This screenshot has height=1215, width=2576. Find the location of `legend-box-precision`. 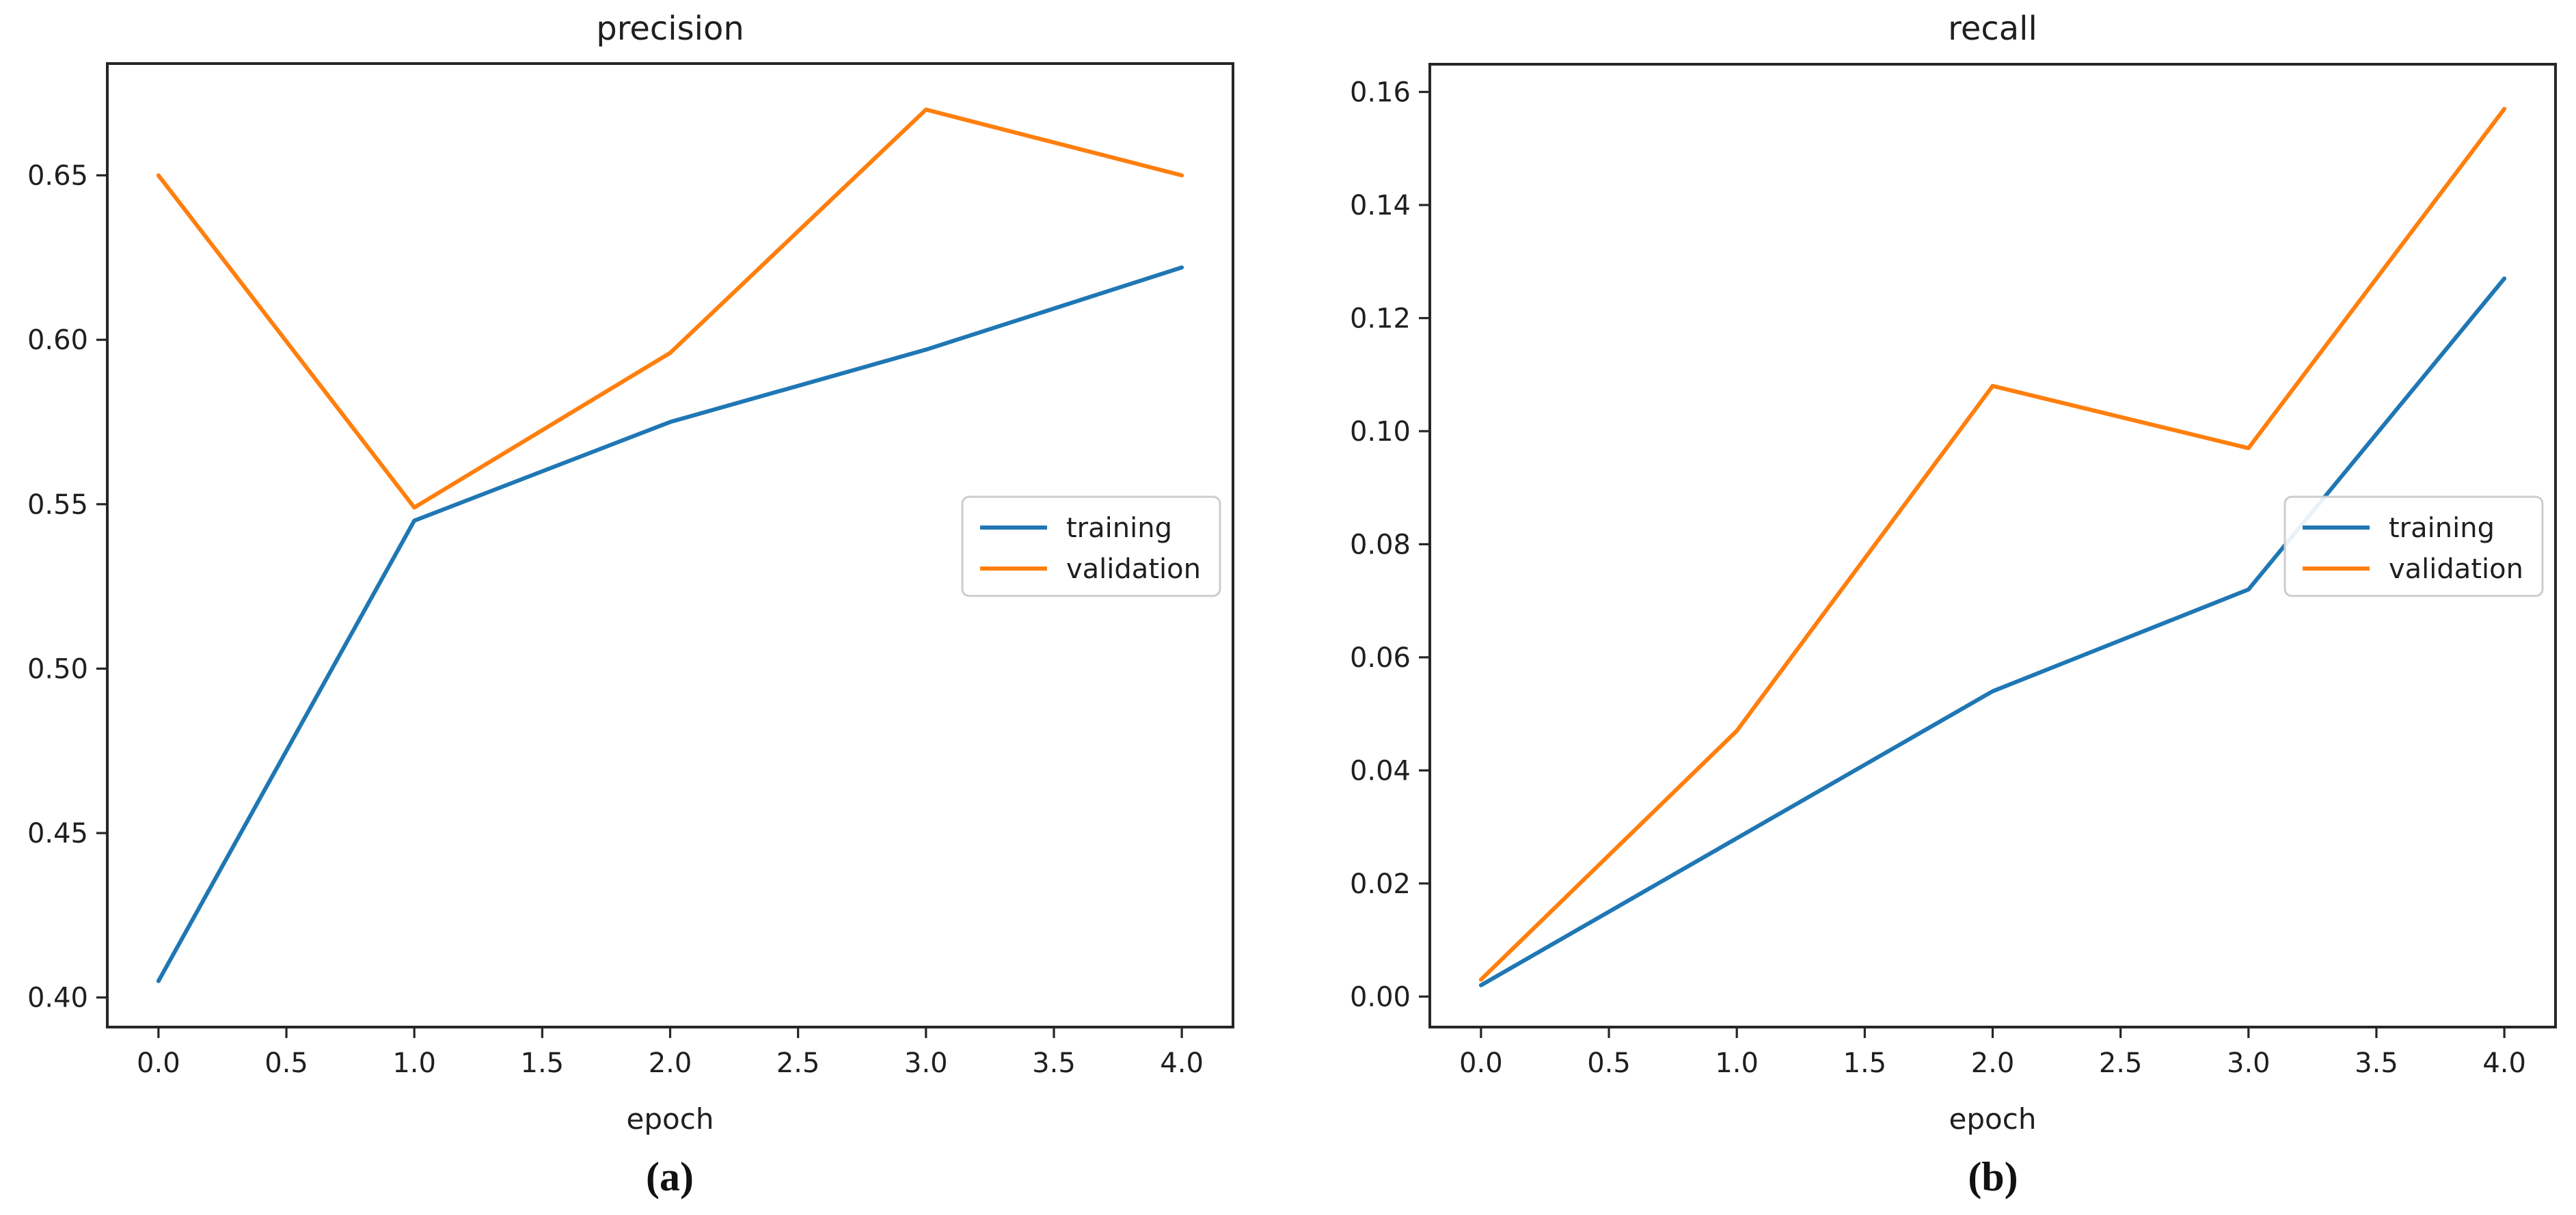

legend-box-precision is located at coordinates (1091, 546).